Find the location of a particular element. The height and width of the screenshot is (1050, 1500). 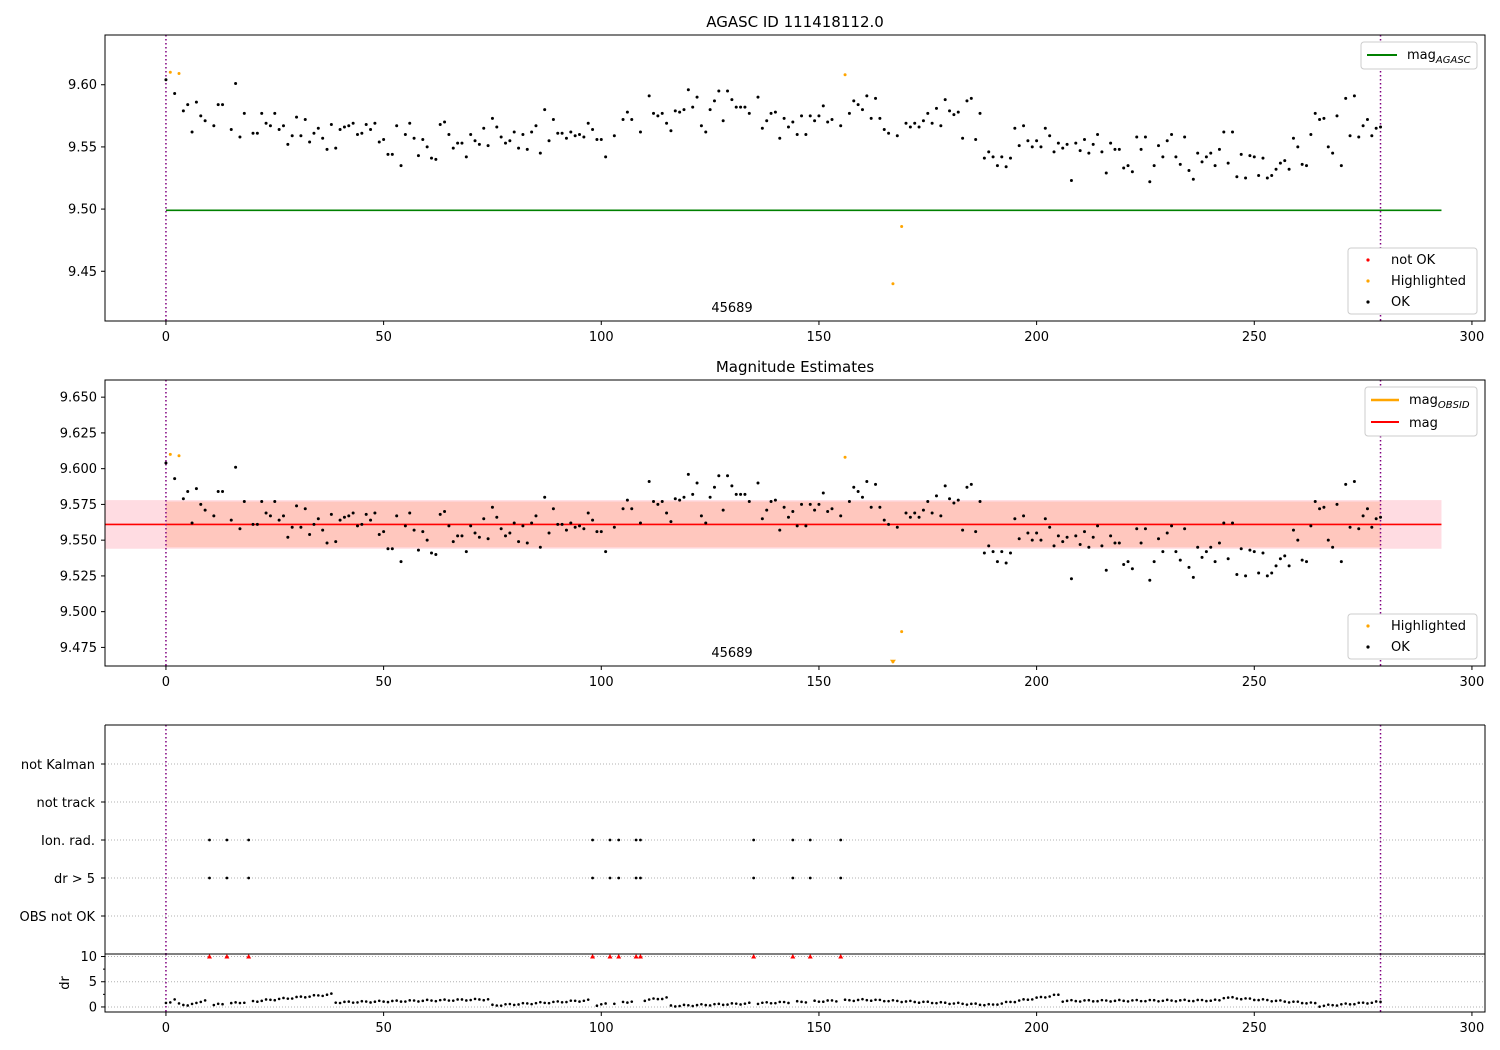

panel1-obsid-label: 45689 is located at coordinates (731, 308).